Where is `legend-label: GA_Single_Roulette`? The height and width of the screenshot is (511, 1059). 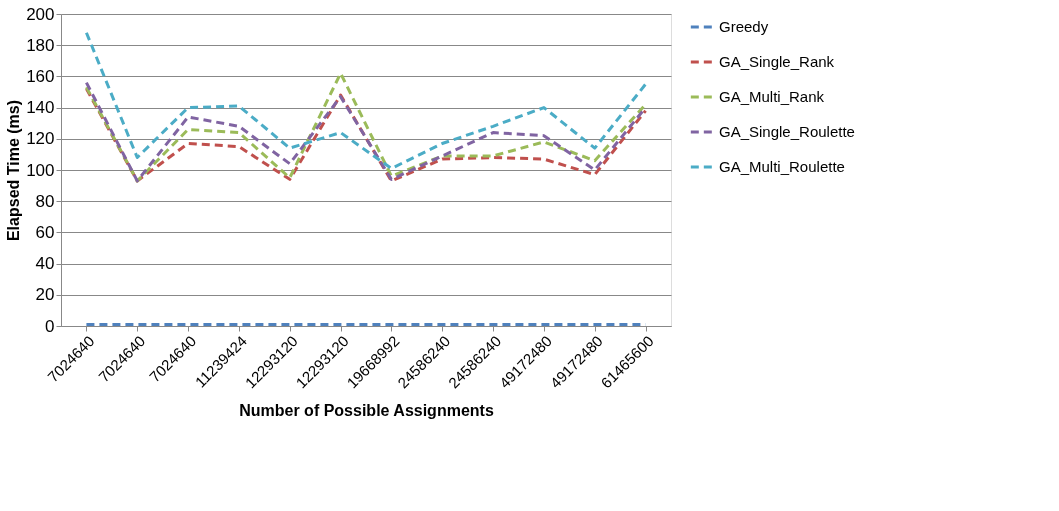
legend-label: GA_Single_Roulette is located at coordinates (787, 131).